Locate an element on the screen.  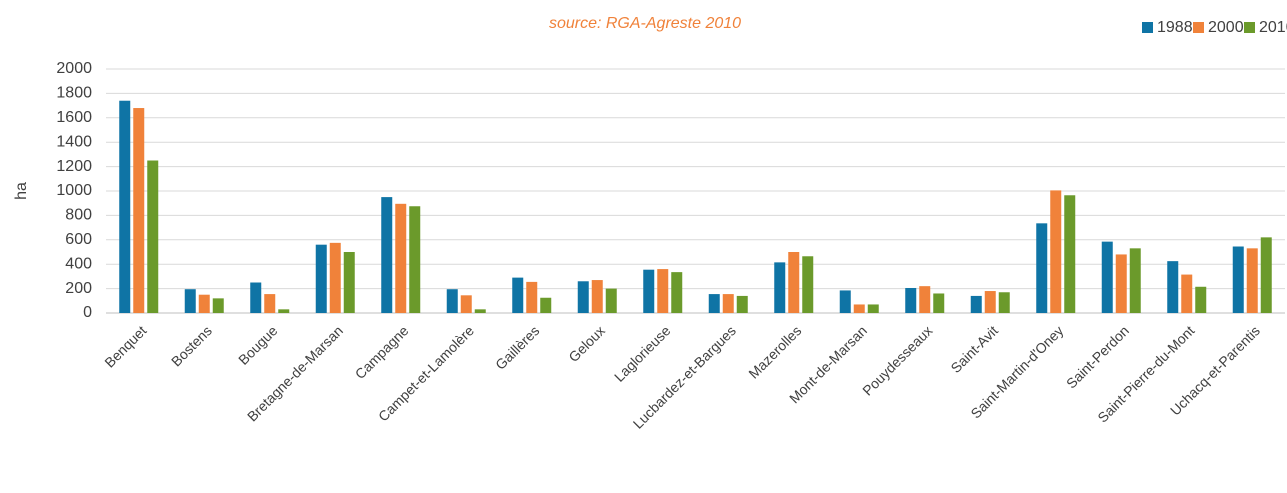
chart-subtitle: source: RGA-Agreste 2010 is located at coordinates (645, 23).